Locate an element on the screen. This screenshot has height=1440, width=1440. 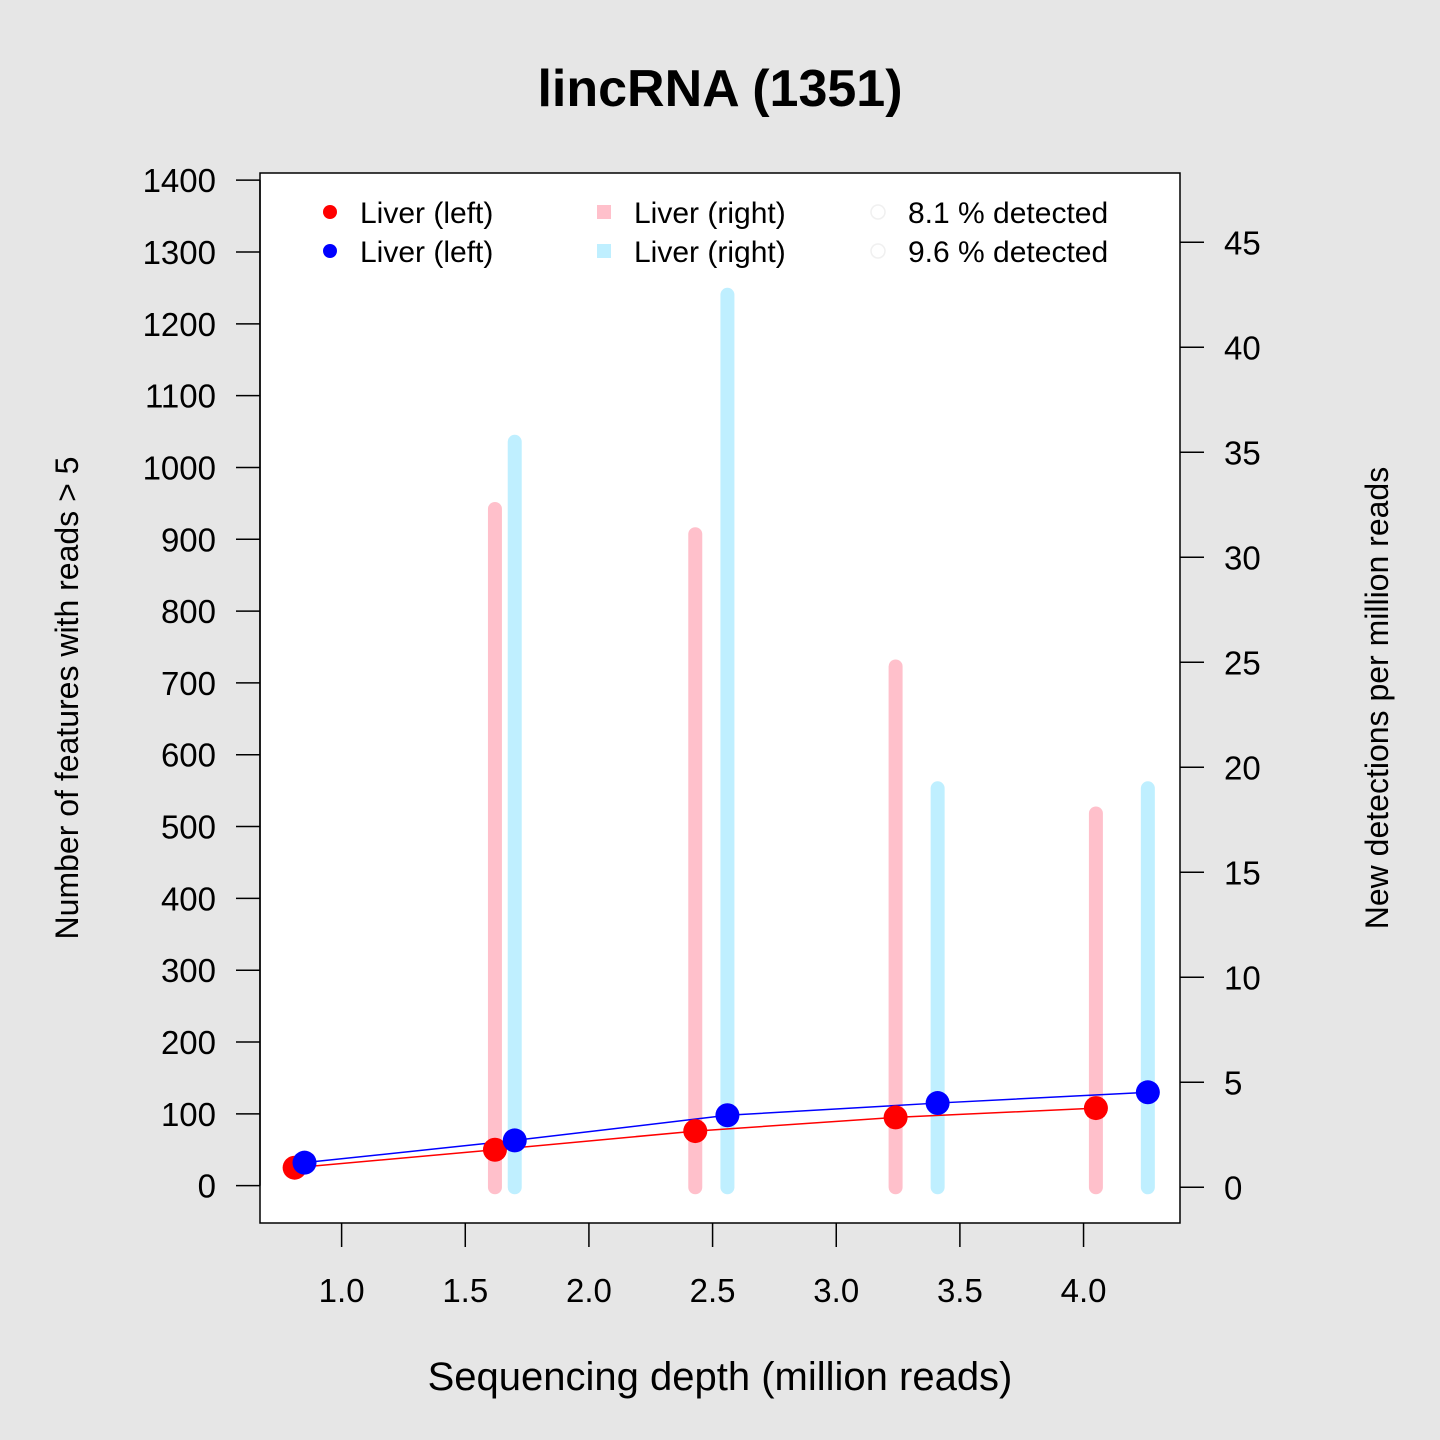
y-tick-label-0: 0 is located at coordinates (207, 1186).